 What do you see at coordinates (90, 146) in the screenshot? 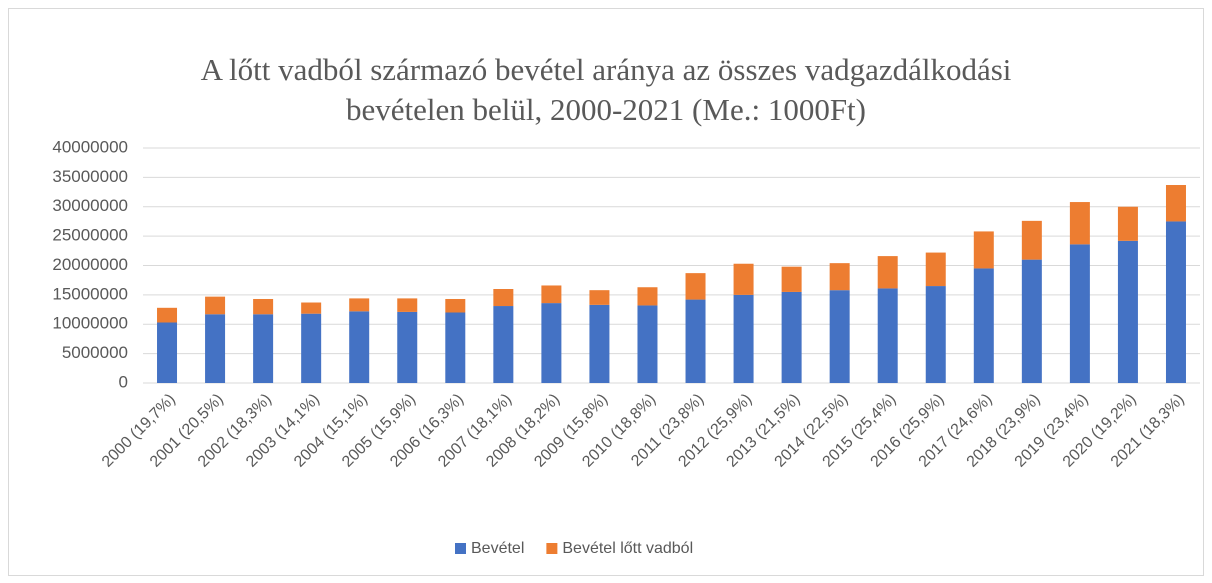
I see `y-tick-label: 40000000` at bounding box center [90, 146].